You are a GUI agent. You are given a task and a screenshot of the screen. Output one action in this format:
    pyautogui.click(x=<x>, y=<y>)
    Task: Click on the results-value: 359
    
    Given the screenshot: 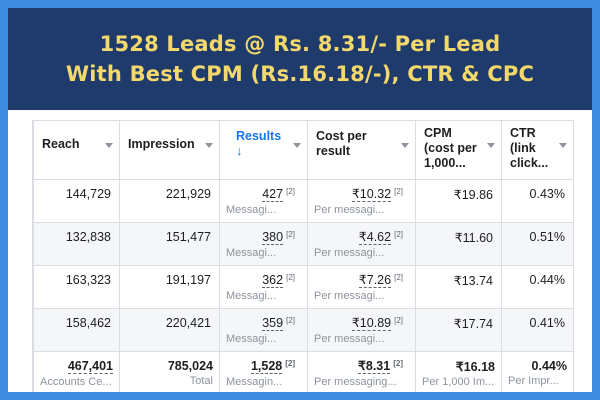 What is the action you would take?
    pyautogui.click(x=273, y=323)
    